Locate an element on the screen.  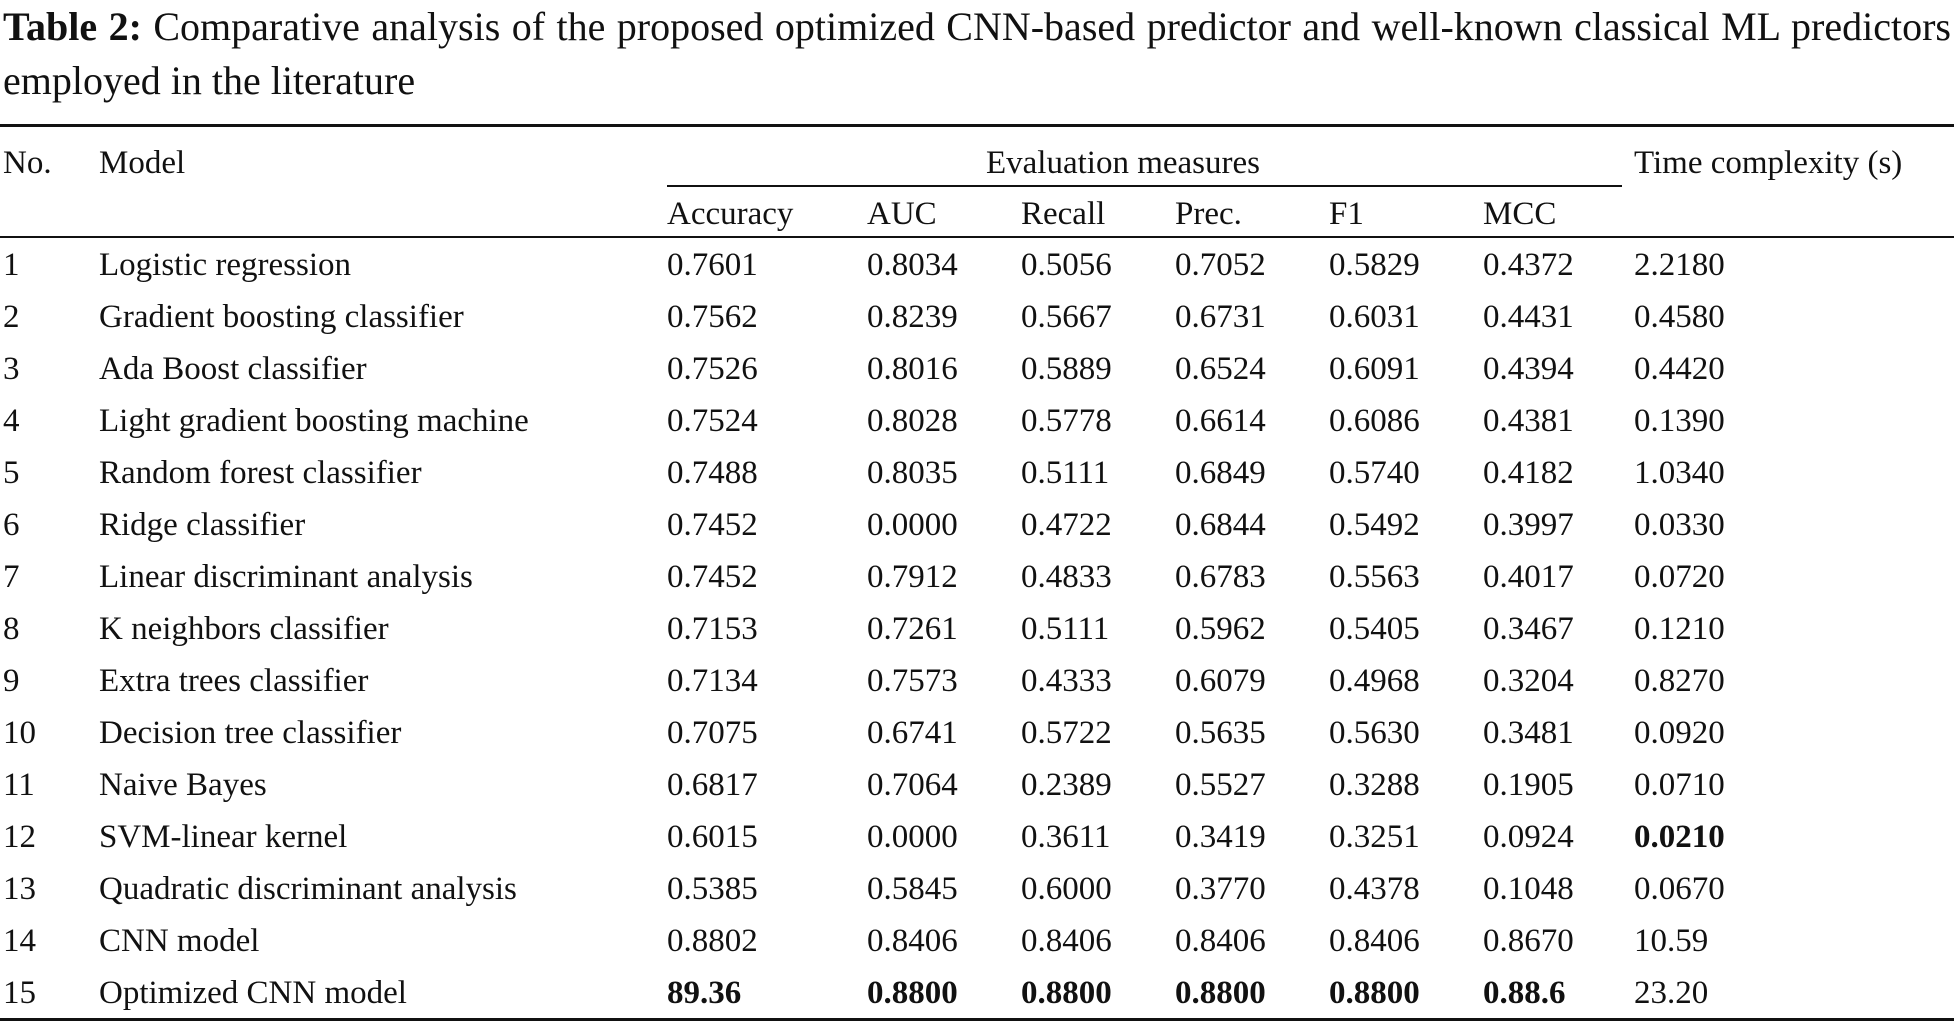
row-model: CNN model is located at coordinates (179, 941).